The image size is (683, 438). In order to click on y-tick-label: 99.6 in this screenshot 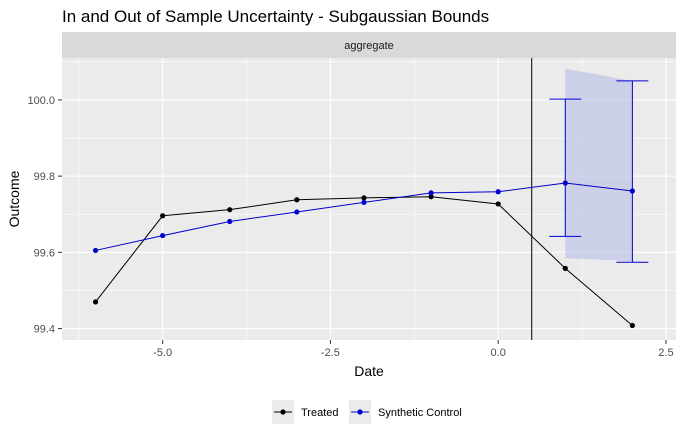, I will do `click(44, 253)`.